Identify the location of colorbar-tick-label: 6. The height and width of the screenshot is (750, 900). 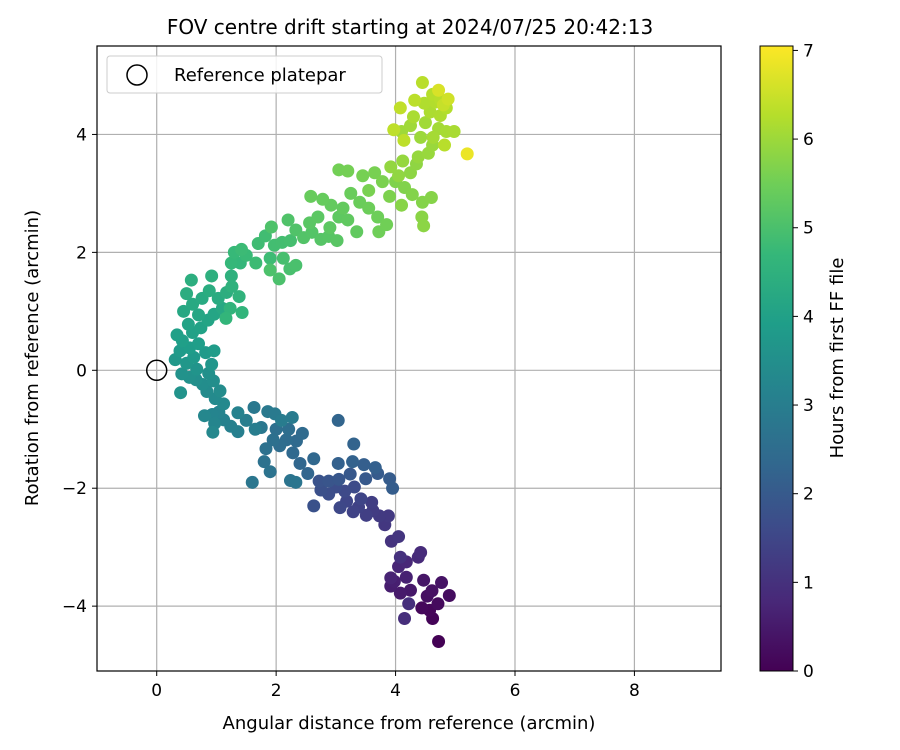
(808, 140).